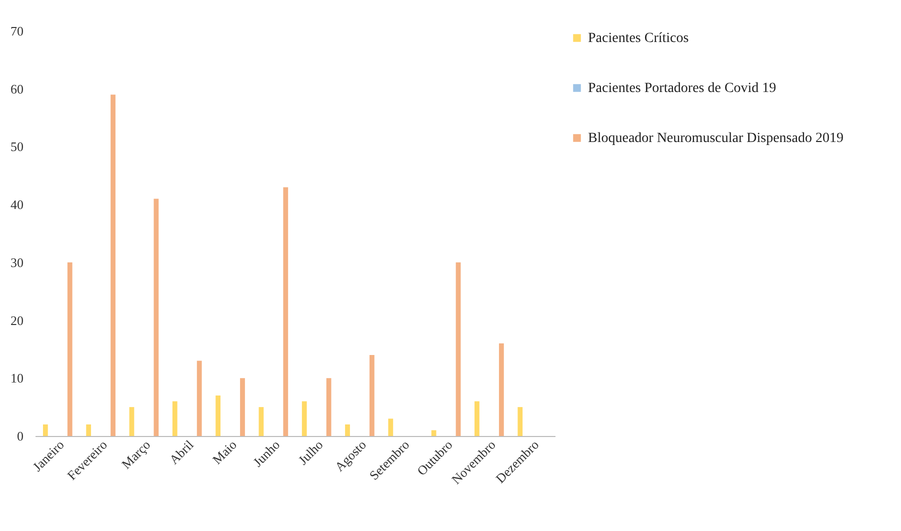 Image resolution: width=901 pixels, height=531 pixels. Describe the element at coordinates (17, 31) in the screenshot. I see `y-tick-label: 70` at that location.